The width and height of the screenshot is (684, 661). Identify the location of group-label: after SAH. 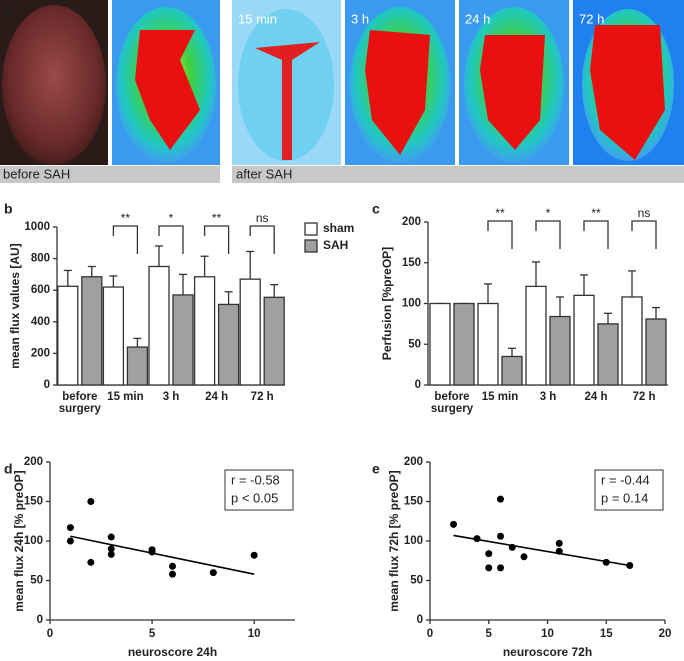
(264, 173).